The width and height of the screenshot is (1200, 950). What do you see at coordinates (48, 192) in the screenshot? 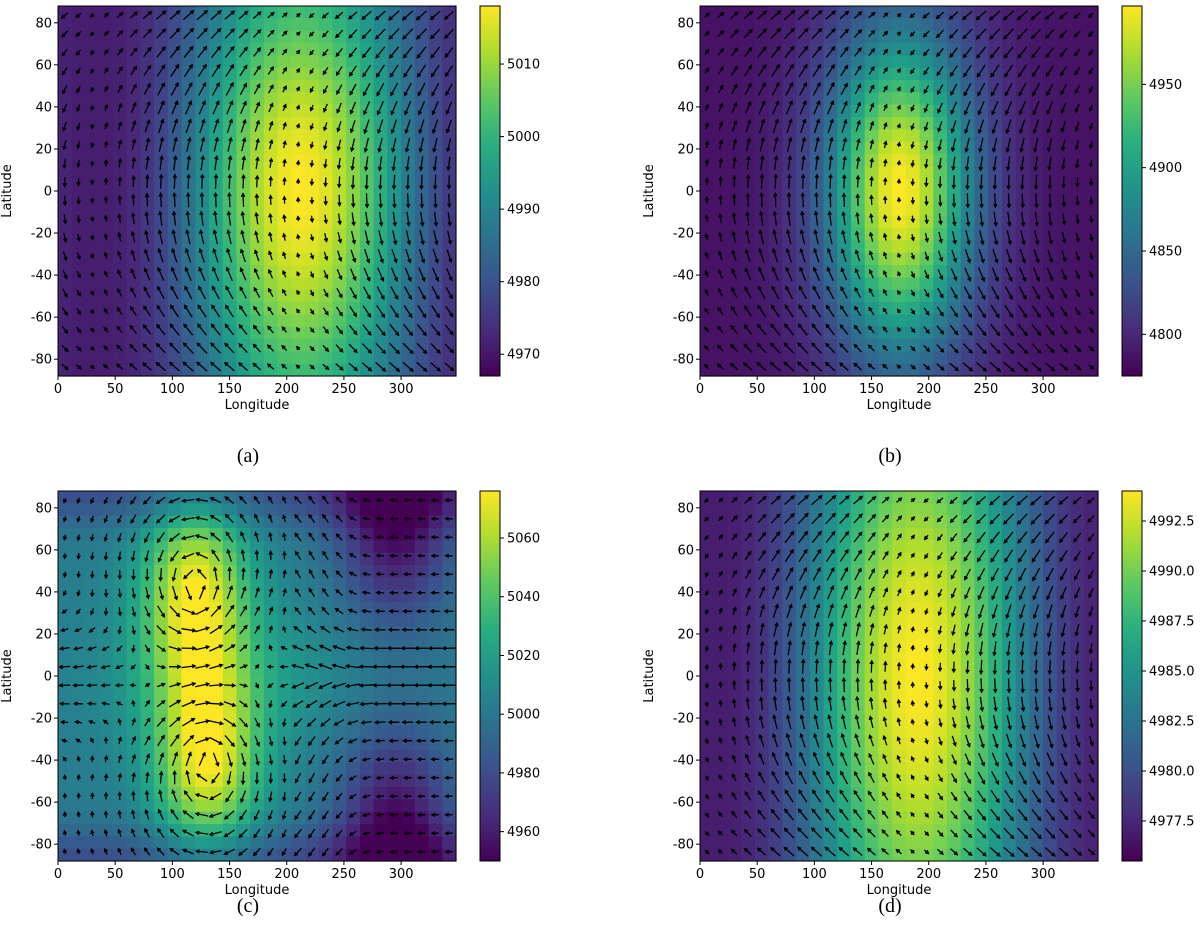
I see `y-tick-label: 0` at bounding box center [48, 192].